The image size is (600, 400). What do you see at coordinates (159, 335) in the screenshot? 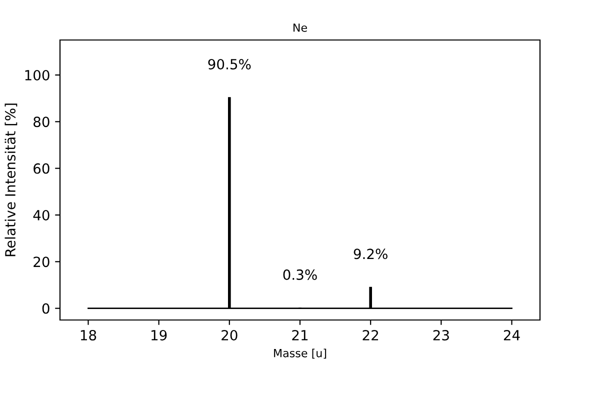
I see `x-tick-label: 19` at bounding box center [159, 335].